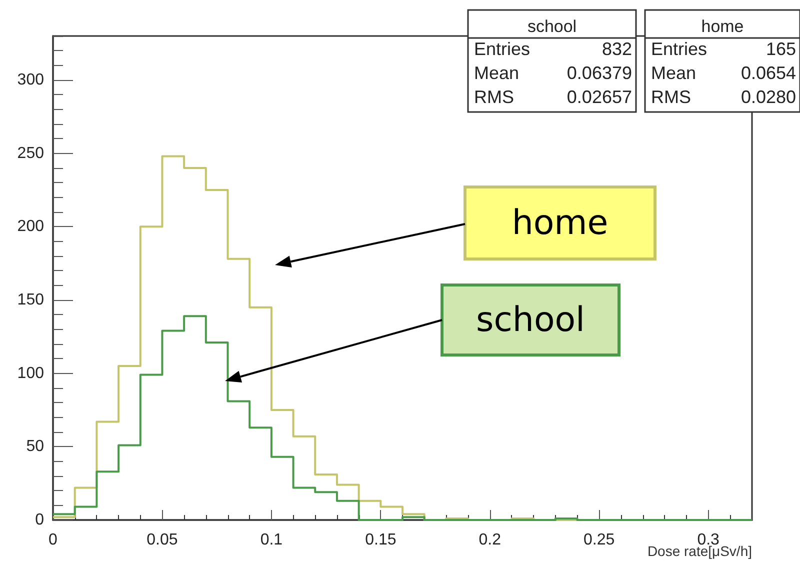  What do you see at coordinates (30, 300) in the screenshot?
I see `y-tick-label: 150` at bounding box center [30, 300].